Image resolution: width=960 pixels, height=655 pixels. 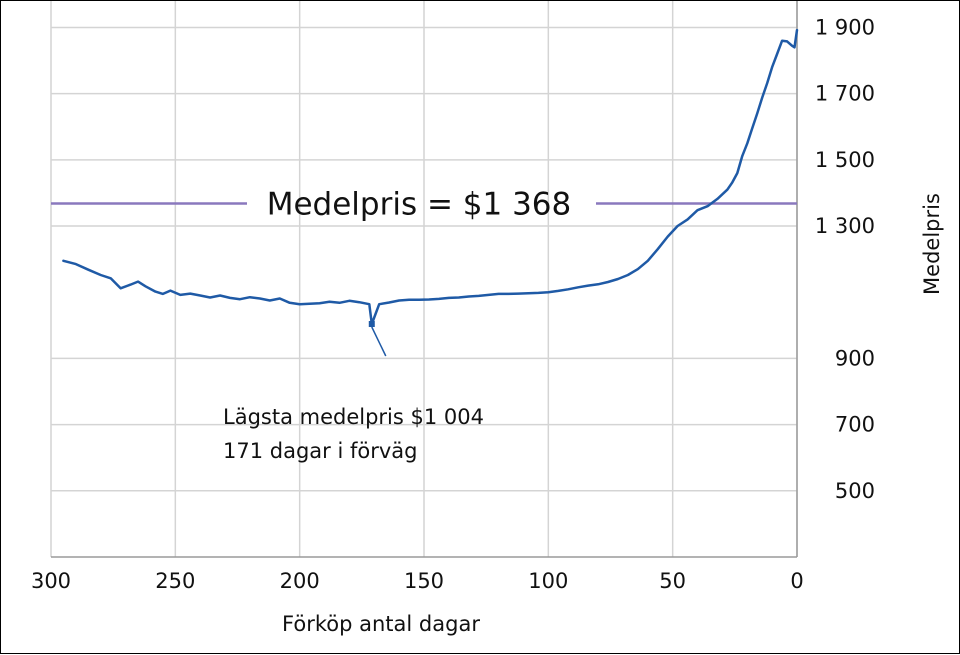 I want to click on x-tick-label-150: 150, so click(x=424, y=581).